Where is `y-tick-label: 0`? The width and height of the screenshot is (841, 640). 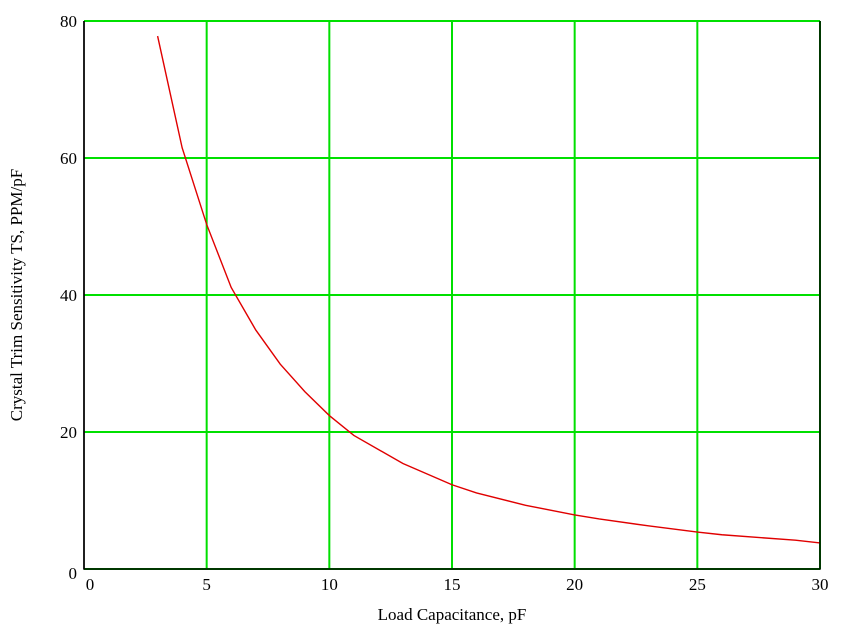 y-tick-label: 0 is located at coordinates (73, 573).